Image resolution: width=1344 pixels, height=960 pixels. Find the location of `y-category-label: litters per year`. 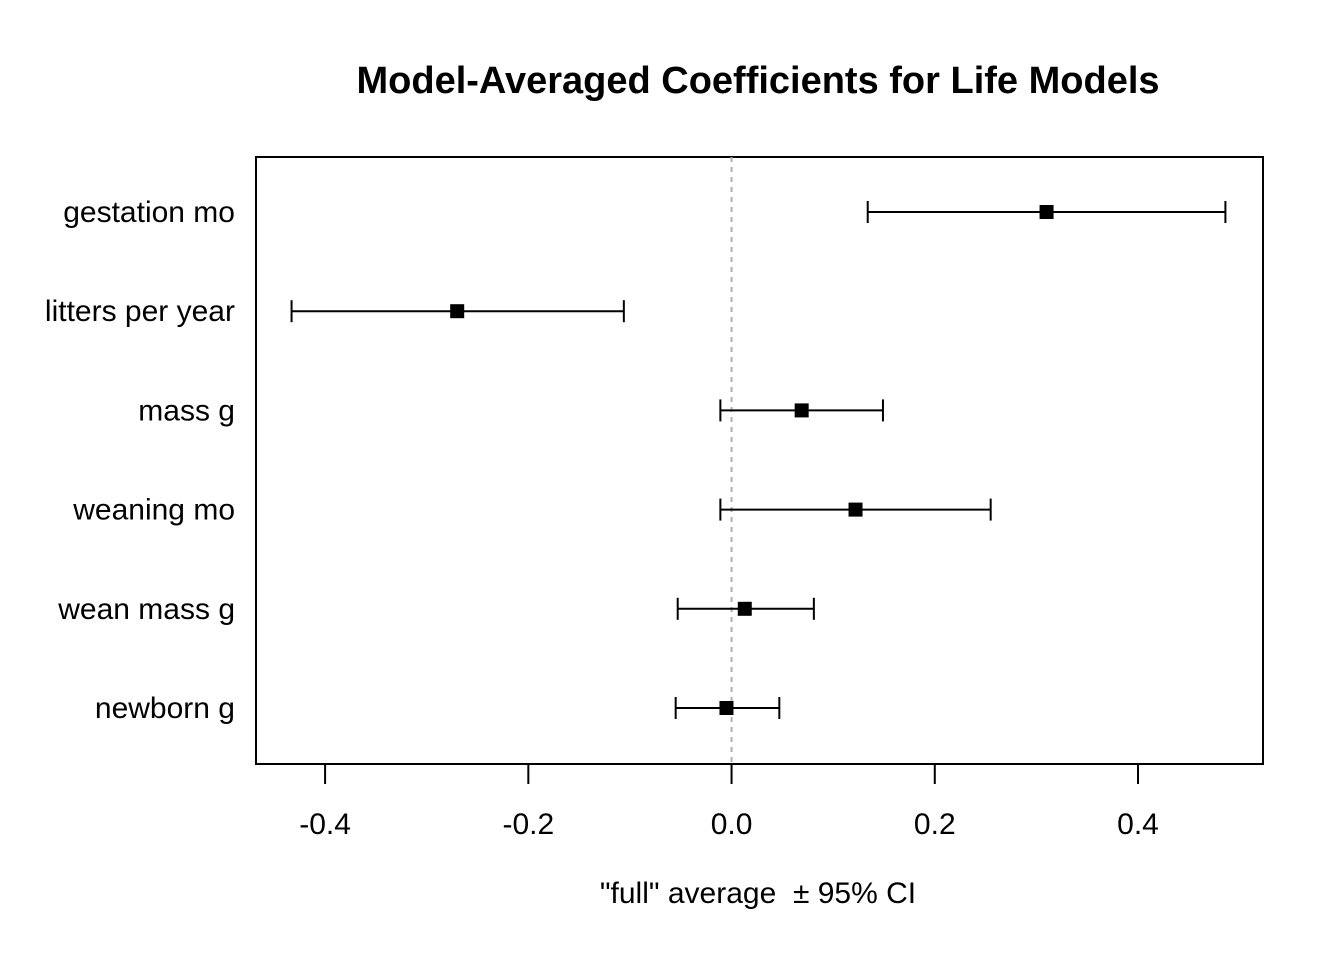

y-category-label: litters per year is located at coordinates (140, 311).